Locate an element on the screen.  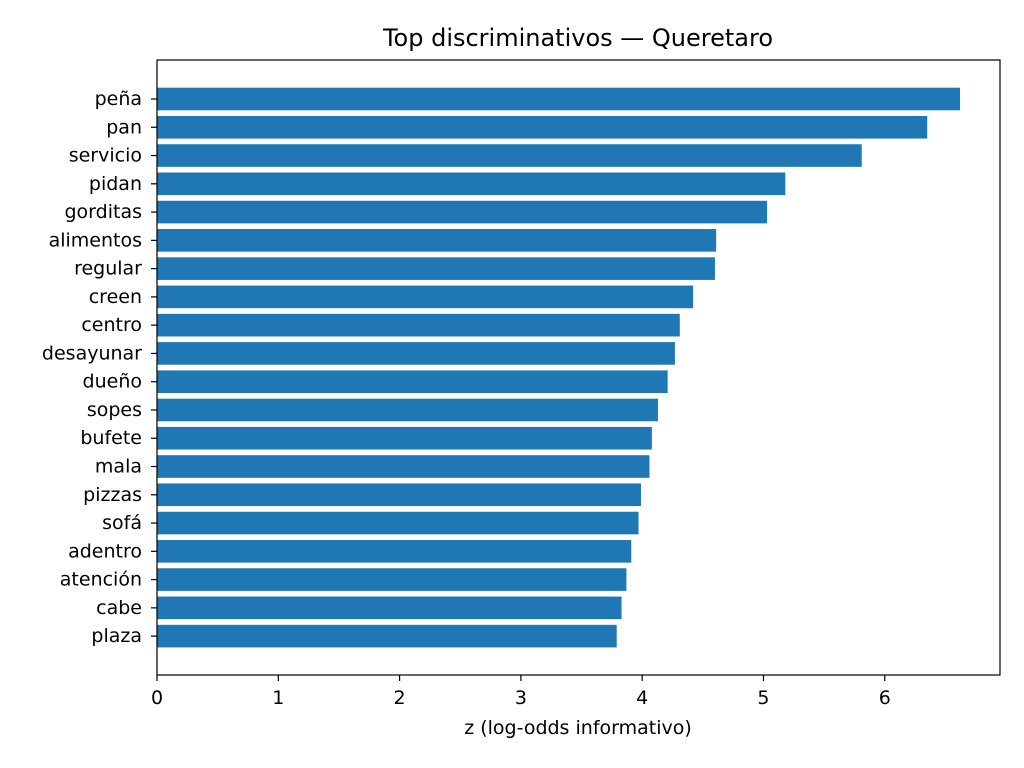
x-axis-ticks: 0 1 2 3 4 5 6 is located at coordinates (521, 692).